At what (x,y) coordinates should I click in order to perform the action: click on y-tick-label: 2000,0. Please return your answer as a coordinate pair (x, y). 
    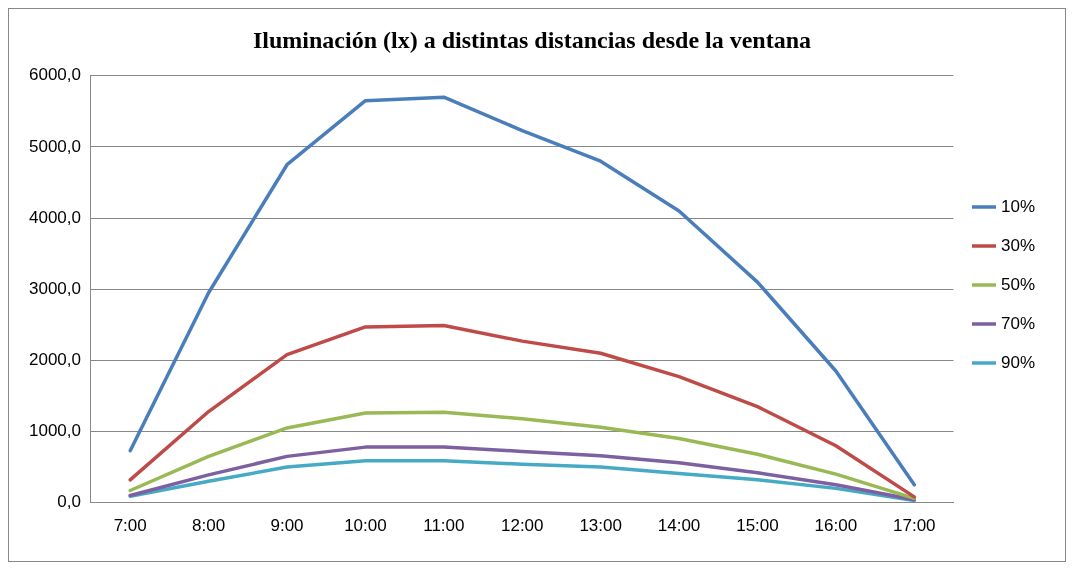
    Looking at the image, I should click on (55, 360).